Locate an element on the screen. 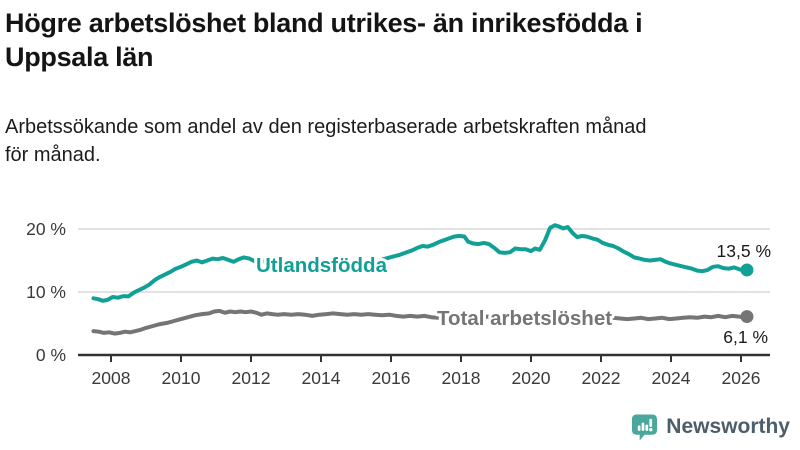 The width and height of the screenshot is (800, 450). x-tick-label: 2026 is located at coordinates (741, 378).